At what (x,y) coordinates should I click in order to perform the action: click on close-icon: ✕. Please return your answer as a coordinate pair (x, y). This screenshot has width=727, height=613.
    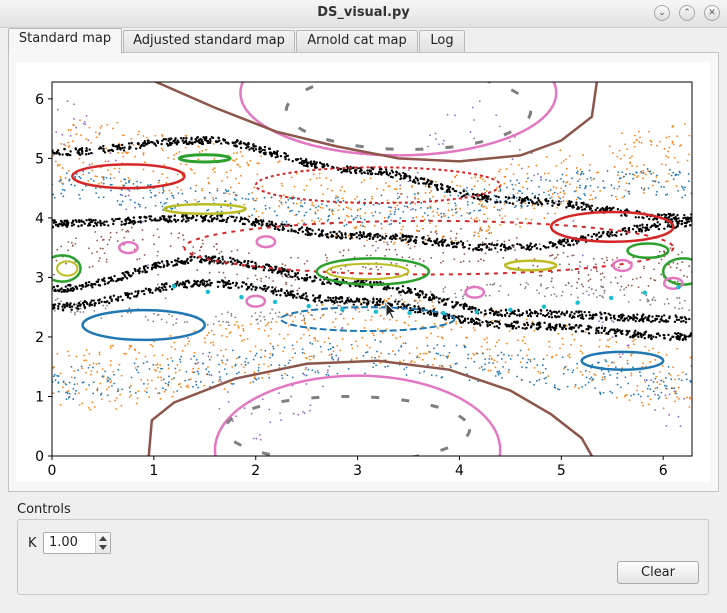
    Looking at the image, I should click on (712, 13).